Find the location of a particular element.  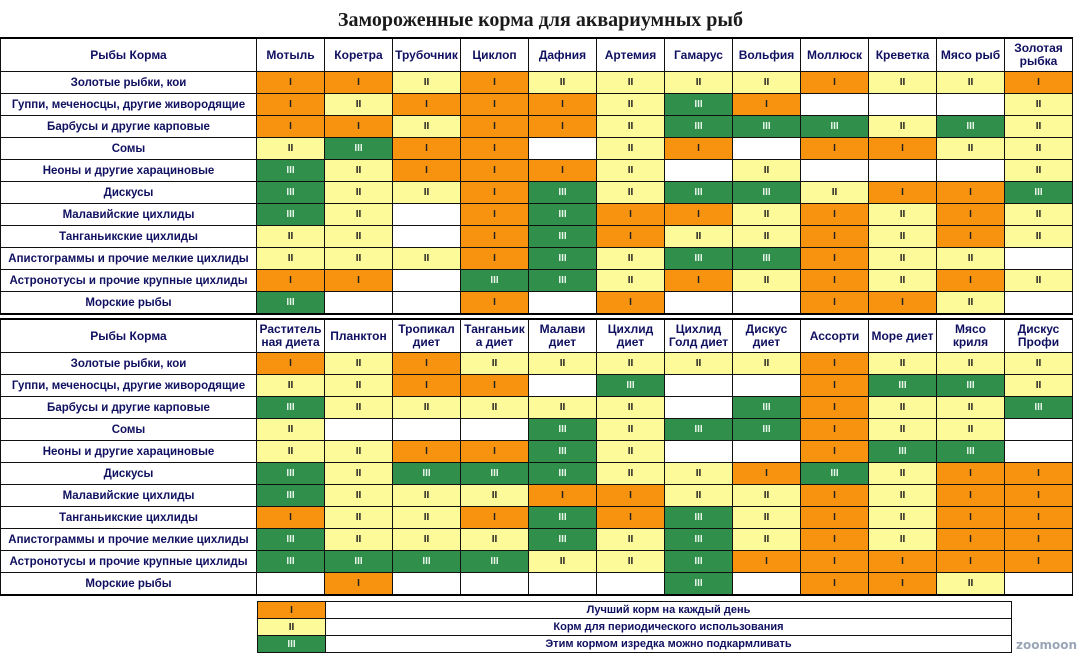

dry-column-header: Дискус Профи is located at coordinates (1038, 335).